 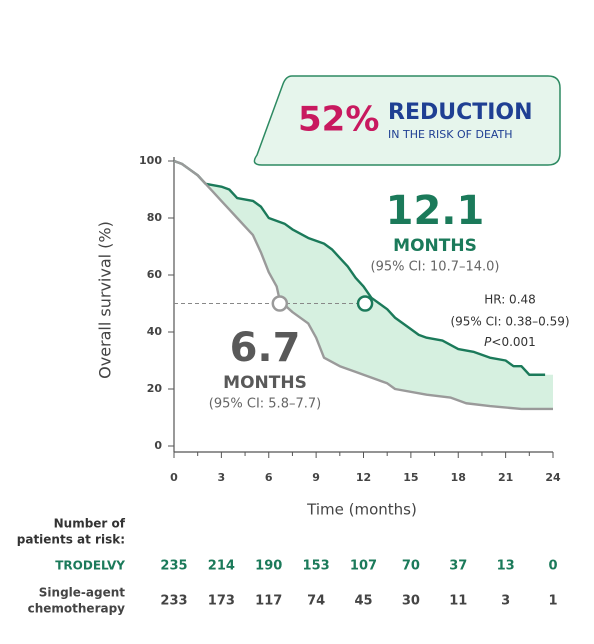 I want to click on callout-box, so click(x=407, y=120).